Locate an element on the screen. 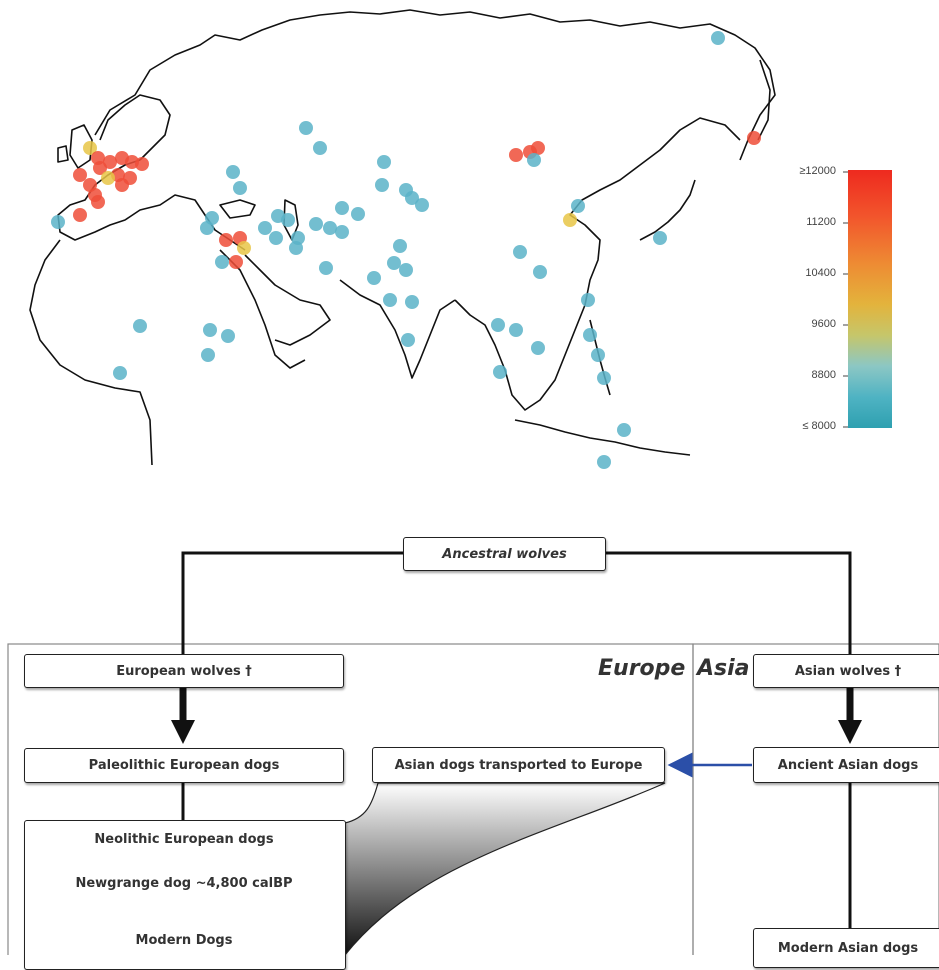 This screenshot has width=939, height=970. european-wolves-node: European wolves † is located at coordinates (184, 671).